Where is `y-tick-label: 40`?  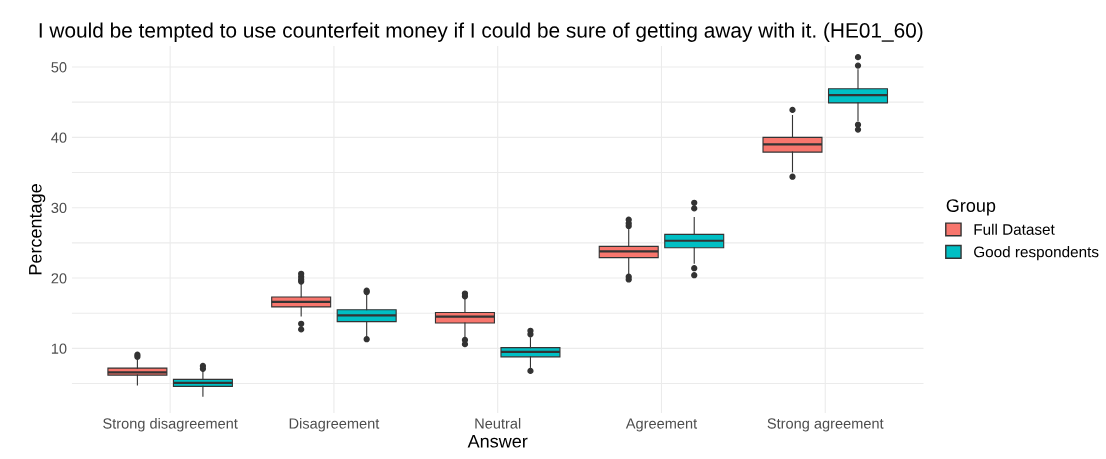
y-tick-label: 40 is located at coordinates (59, 137).